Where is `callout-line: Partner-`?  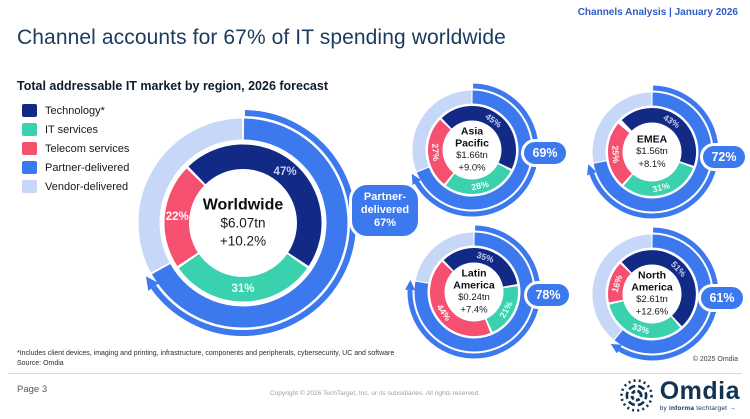
callout-line: Partner- is located at coordinates (385, 197).